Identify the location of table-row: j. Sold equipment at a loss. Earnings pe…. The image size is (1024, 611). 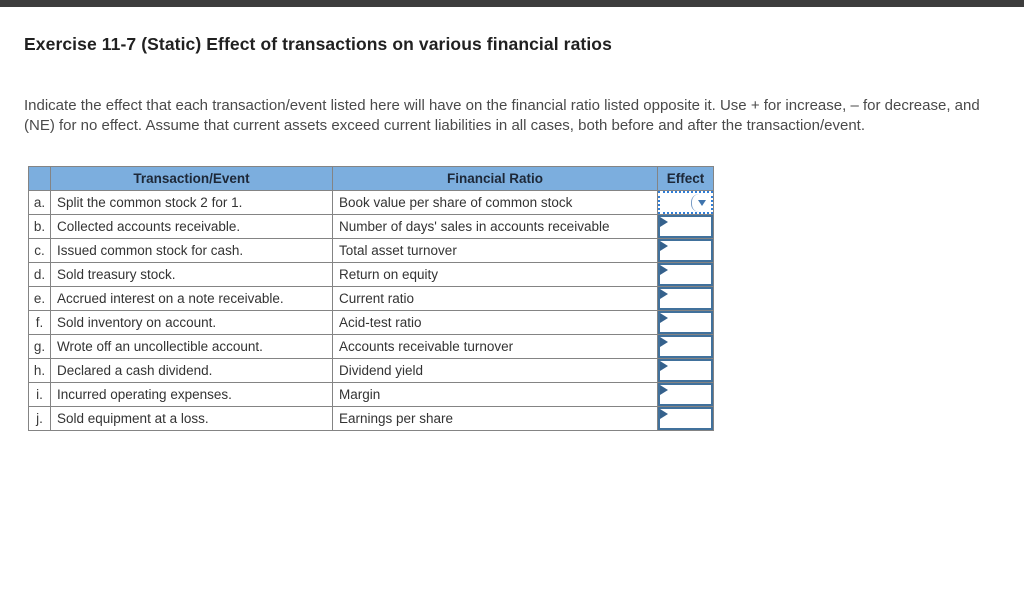
(371, 418).